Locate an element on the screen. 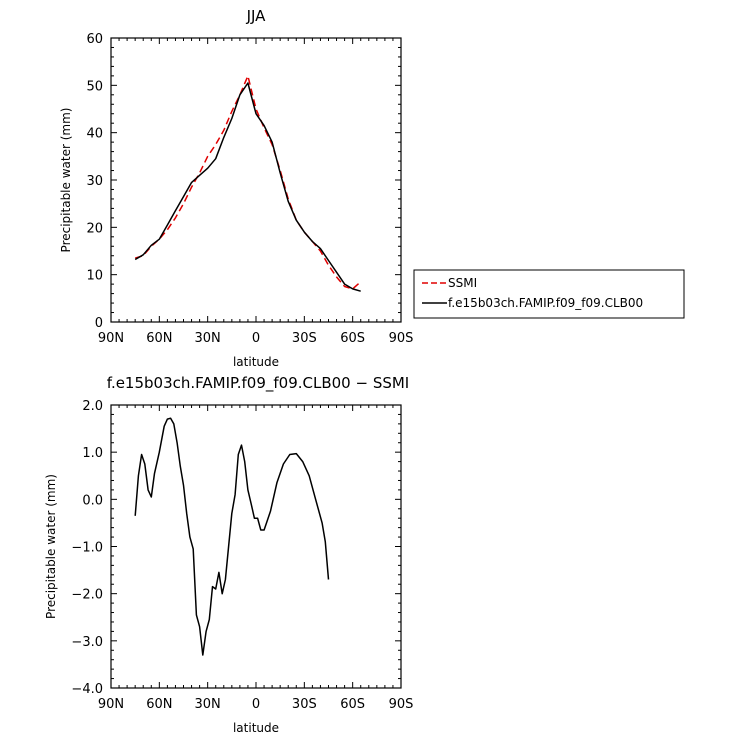 The image size is (730, 741). y-tick-label: 30 is located at coordinates (94, 181).